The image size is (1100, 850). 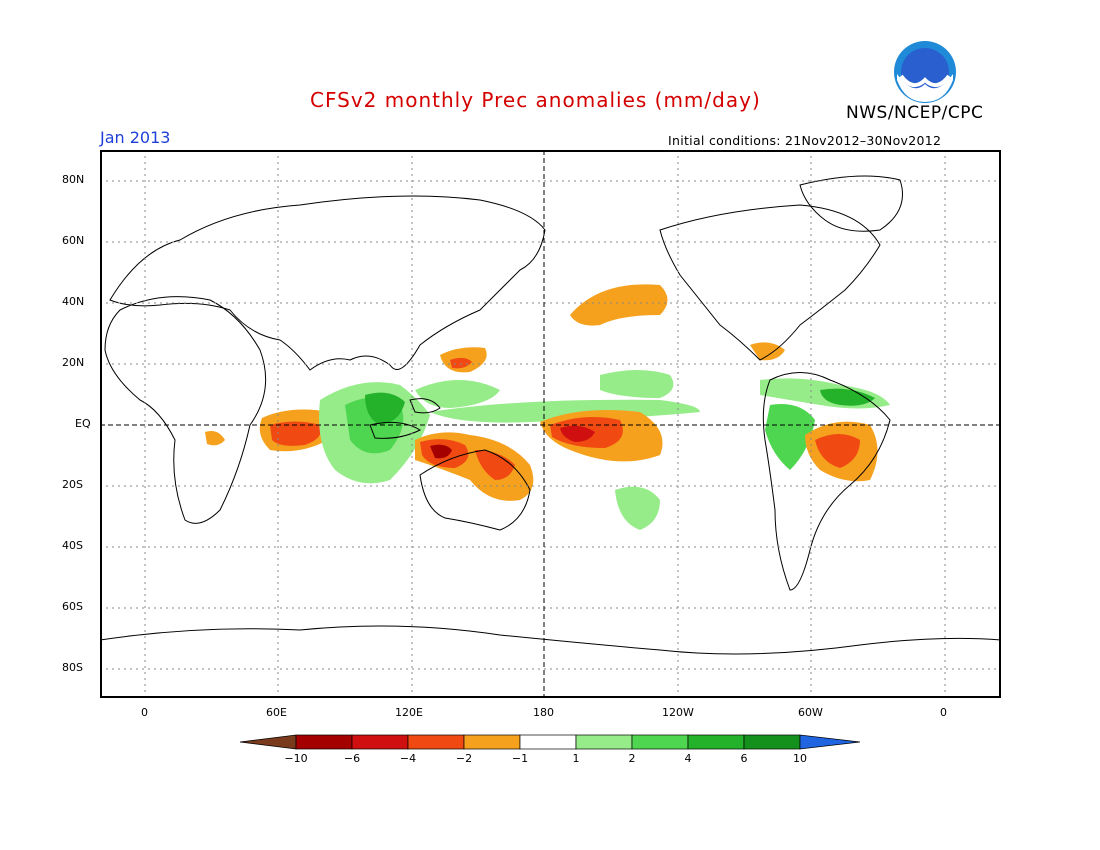 What do you see at coordinates (925, 72) in the screenshot?
I see `noaa-logo-icon` at bounding box center [925, 72].